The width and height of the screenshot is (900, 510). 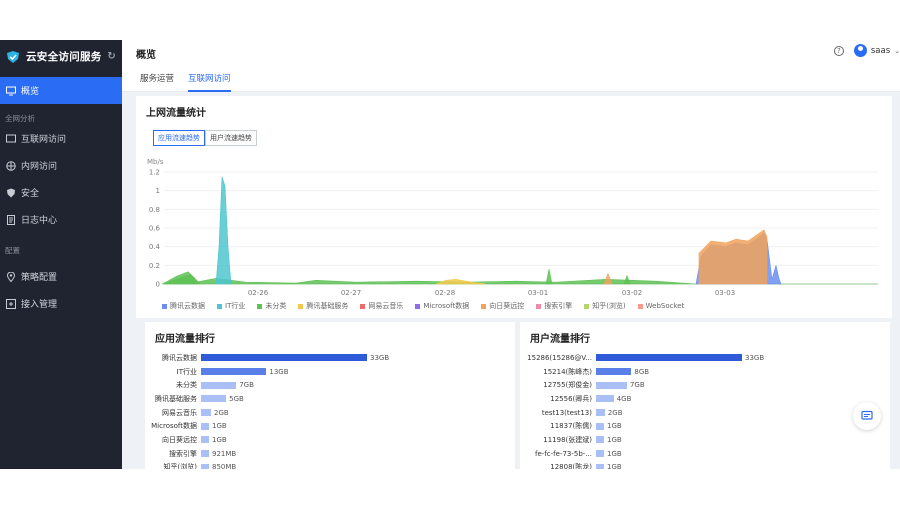 What do you see at coordinates (231, 138) in the screenshot?
I see `toggle-user-trend: 用户流速趋势` at bounding box center [231, 138].